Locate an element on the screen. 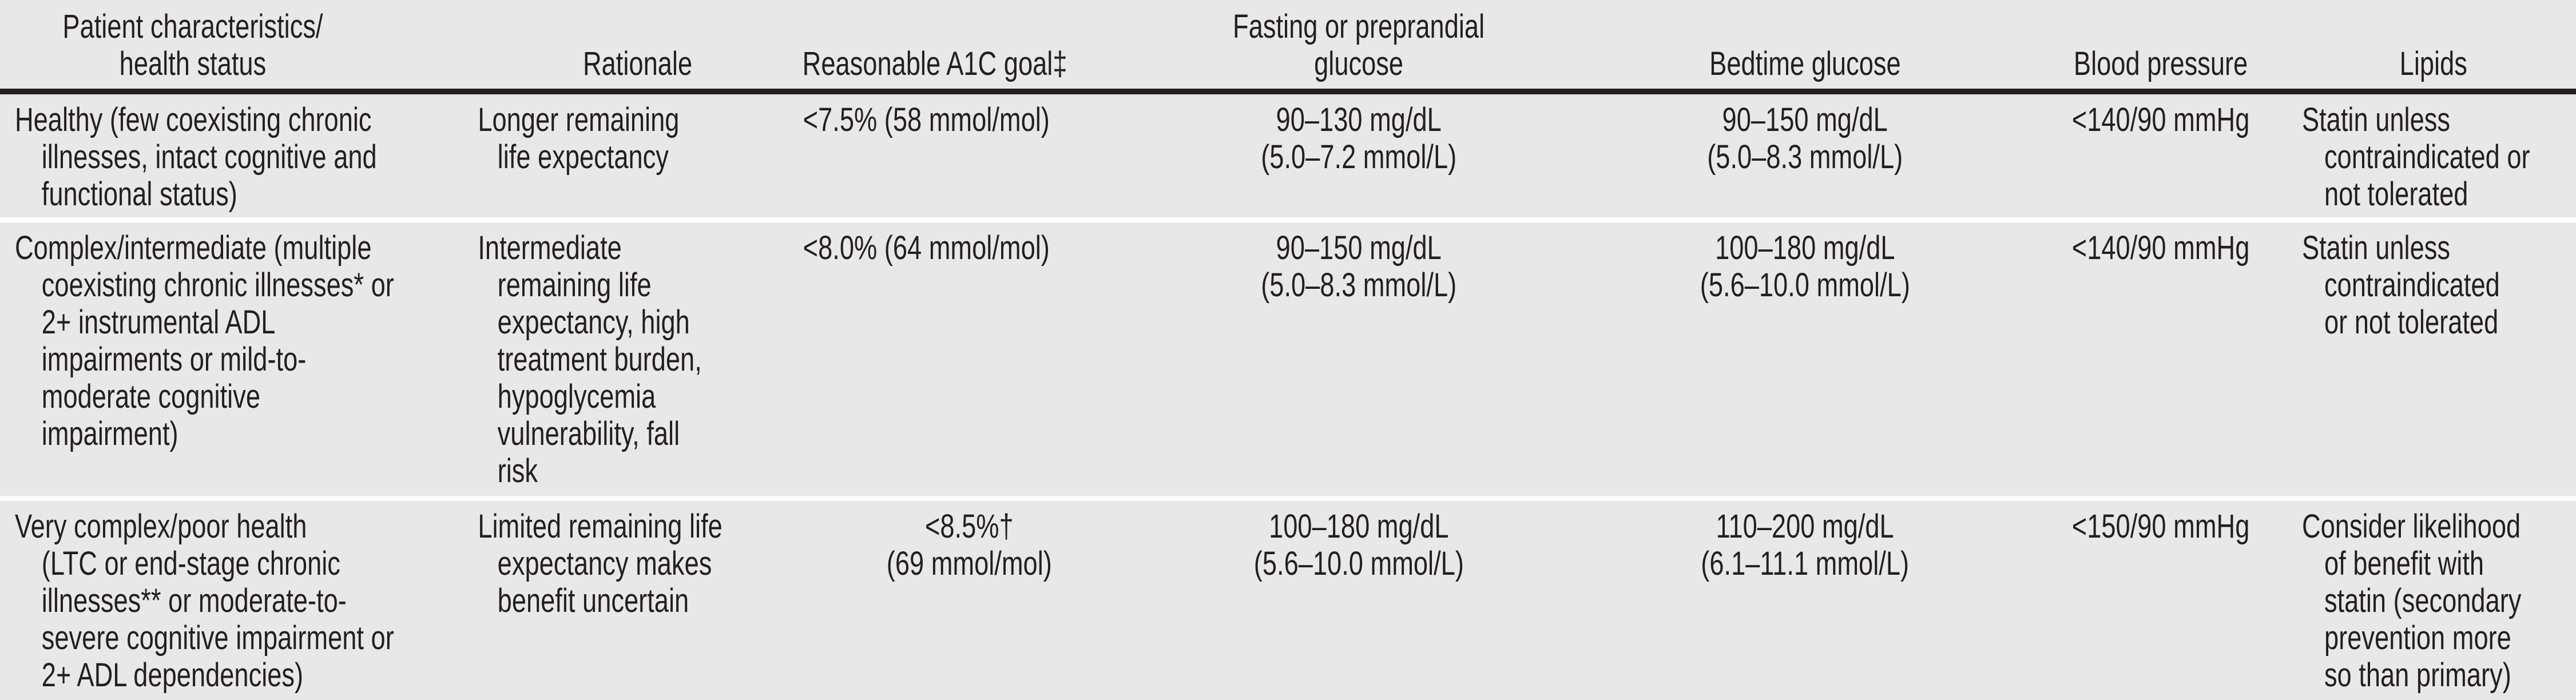  col-header-fasting-glucose: Fasting or preprandial glucose is located at coordinates (1358, 46).